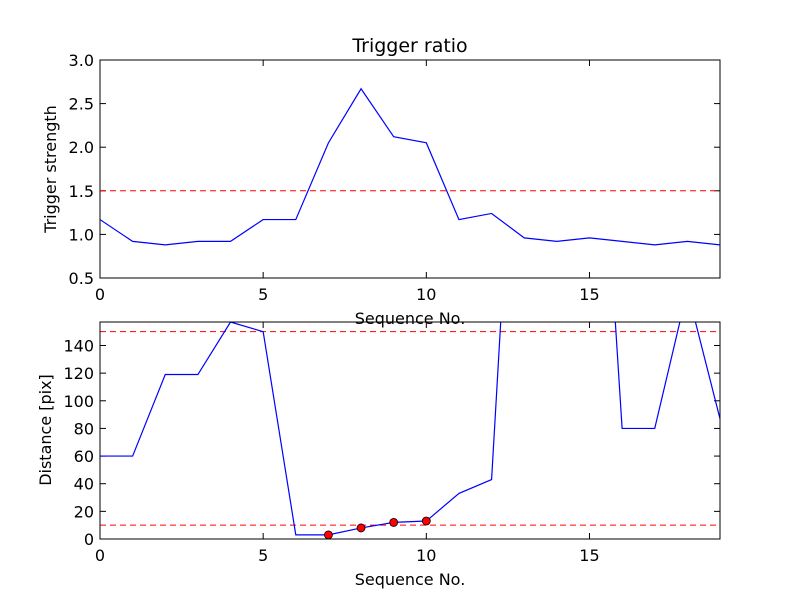 This screenshot has width=800, height=600. What do you see at coordinates (81, 234) in the screenshot?
I see `y-tick-label: 1.0` at bounding box center [81, 234].